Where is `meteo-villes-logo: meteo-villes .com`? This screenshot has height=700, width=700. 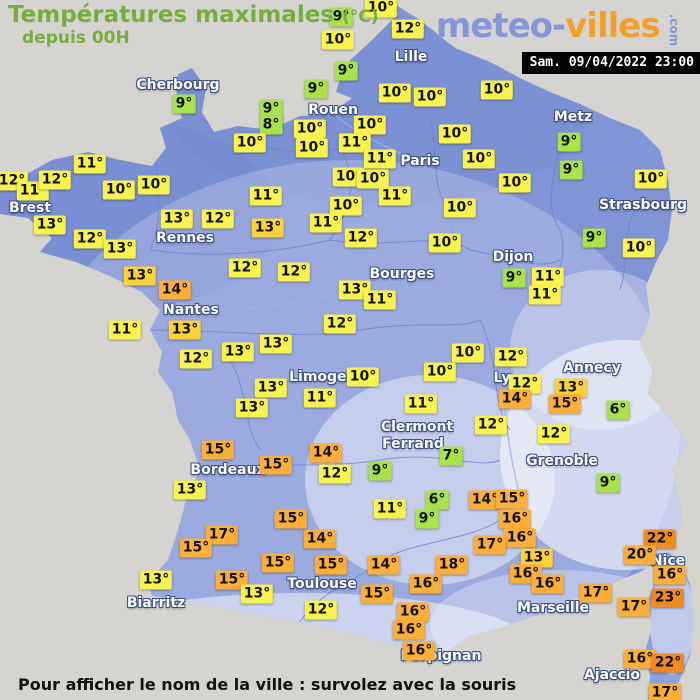 meteo-villes-logo: meteo-villes .com is located at coordinates (563, 26).